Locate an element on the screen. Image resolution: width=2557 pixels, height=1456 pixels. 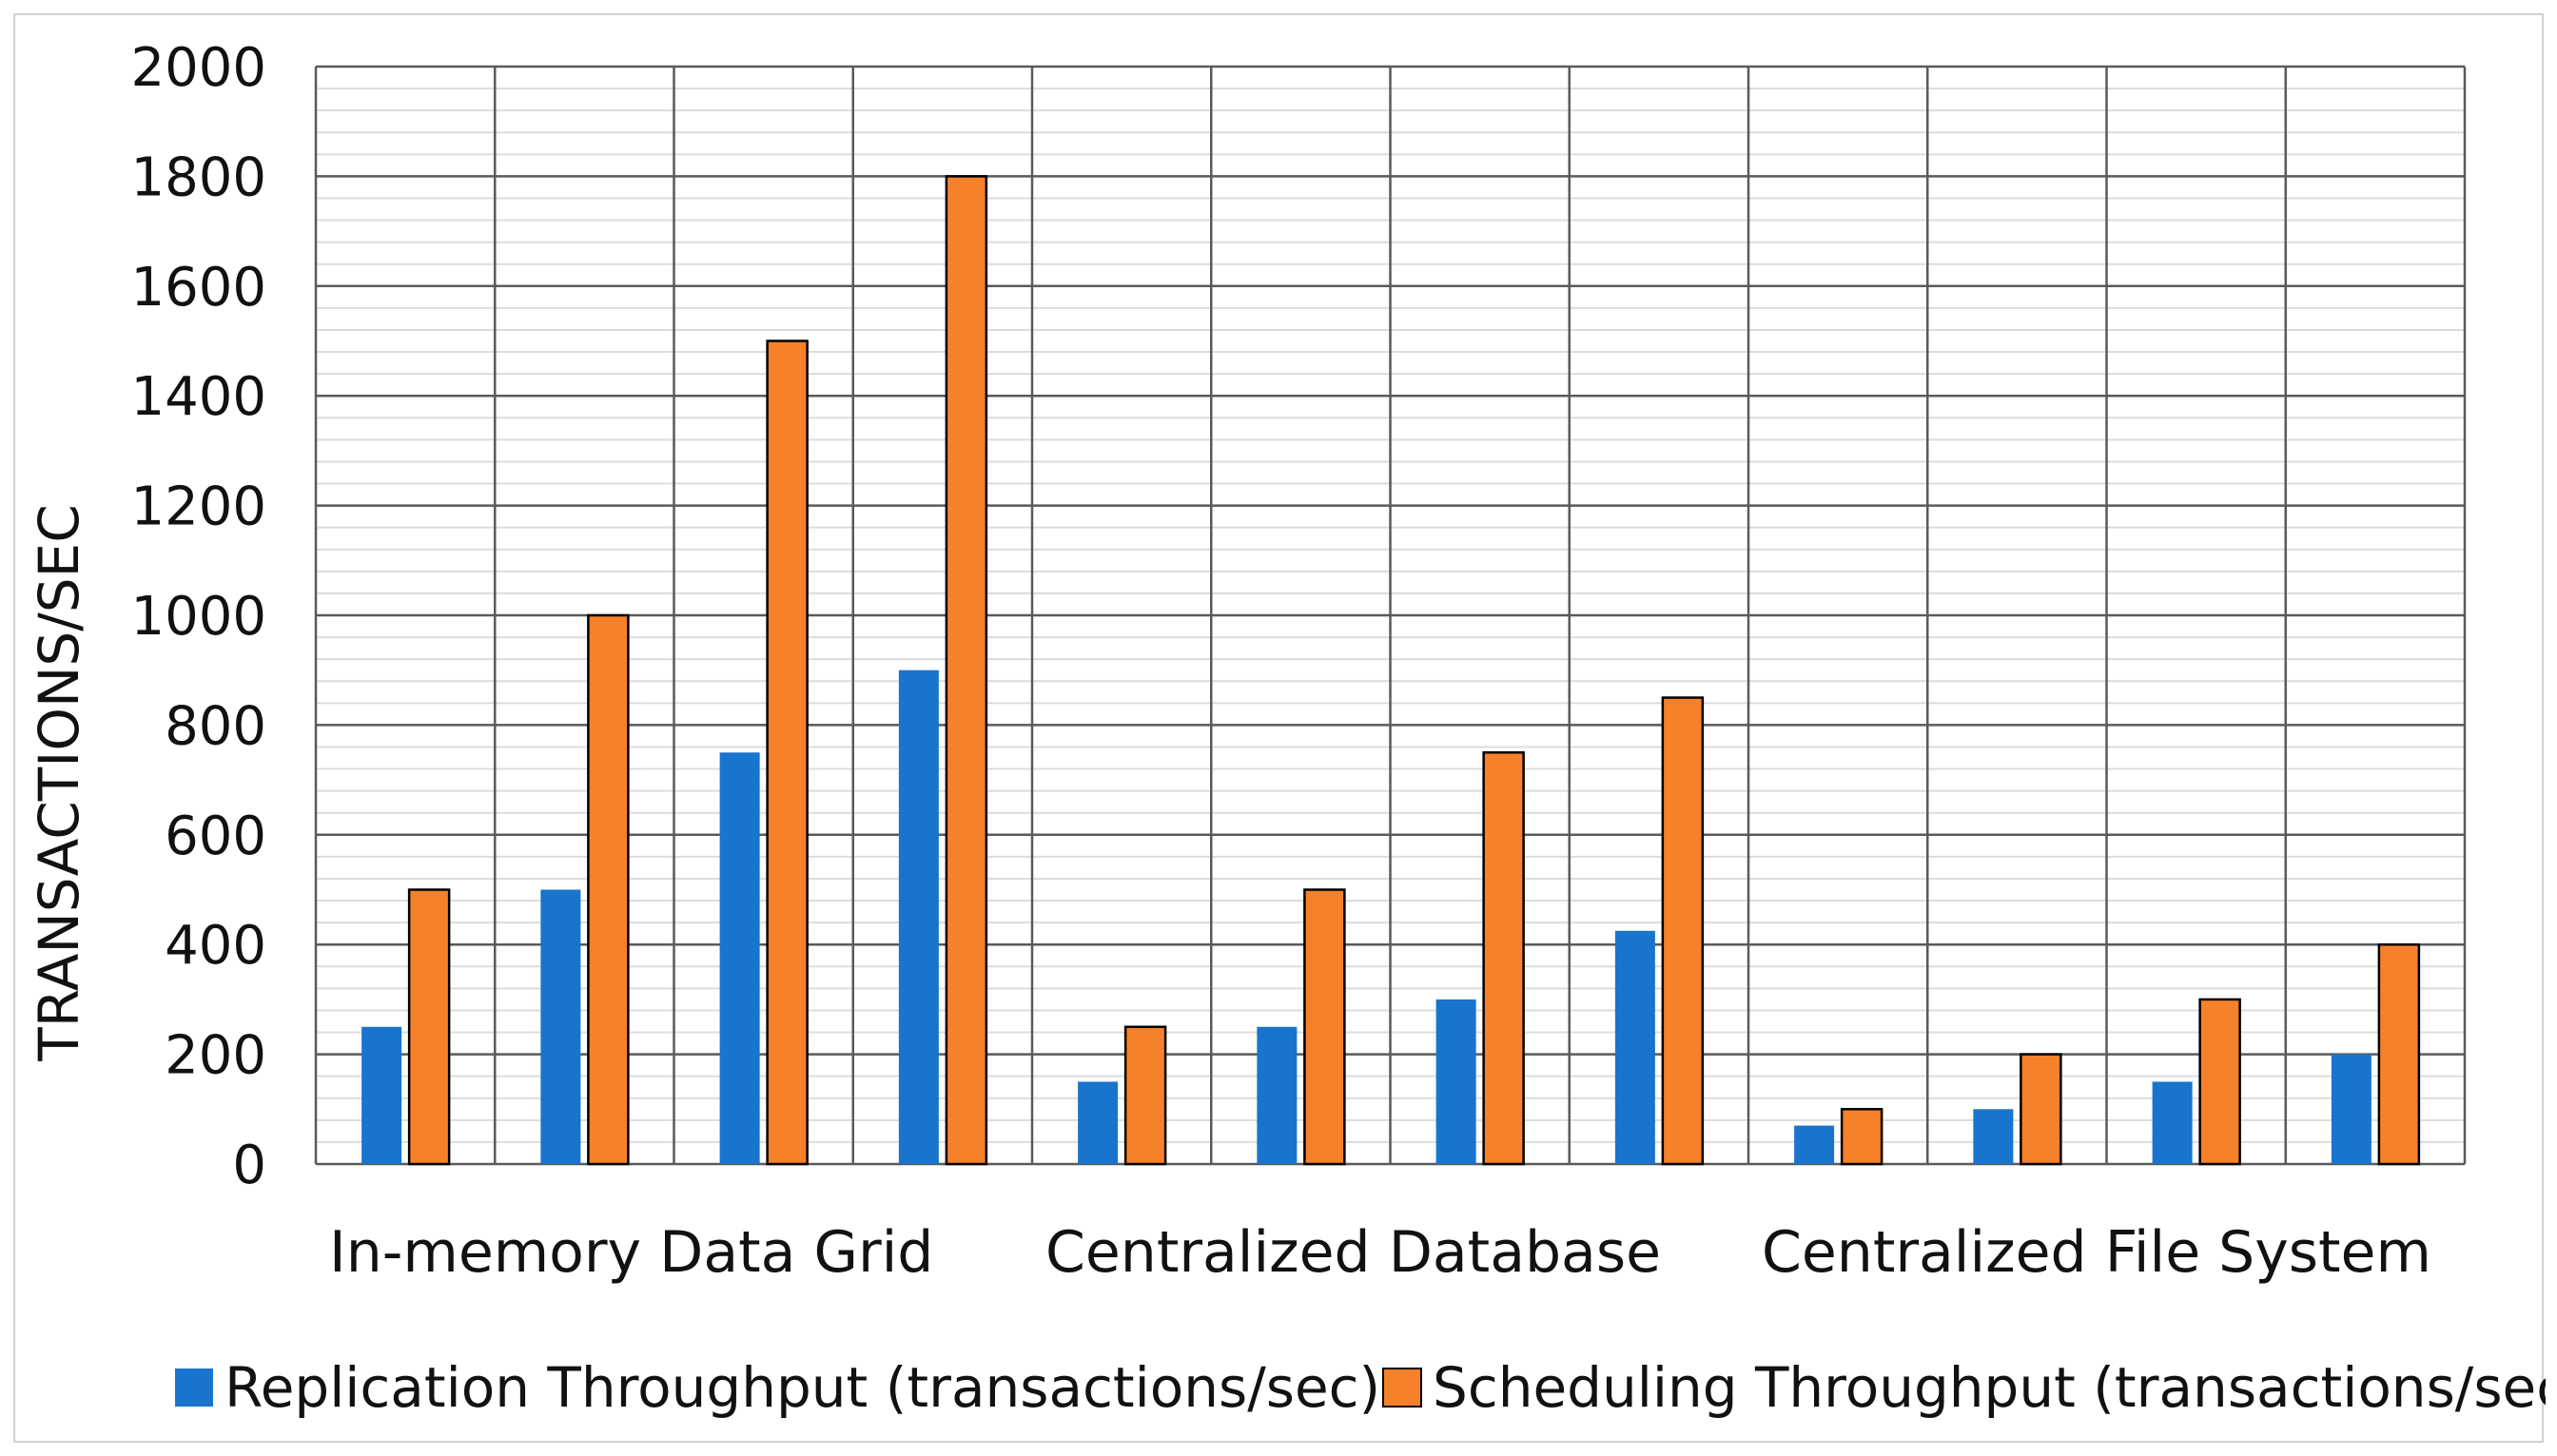
y-tick-label: 2000 is located at coordinates (198, 68).